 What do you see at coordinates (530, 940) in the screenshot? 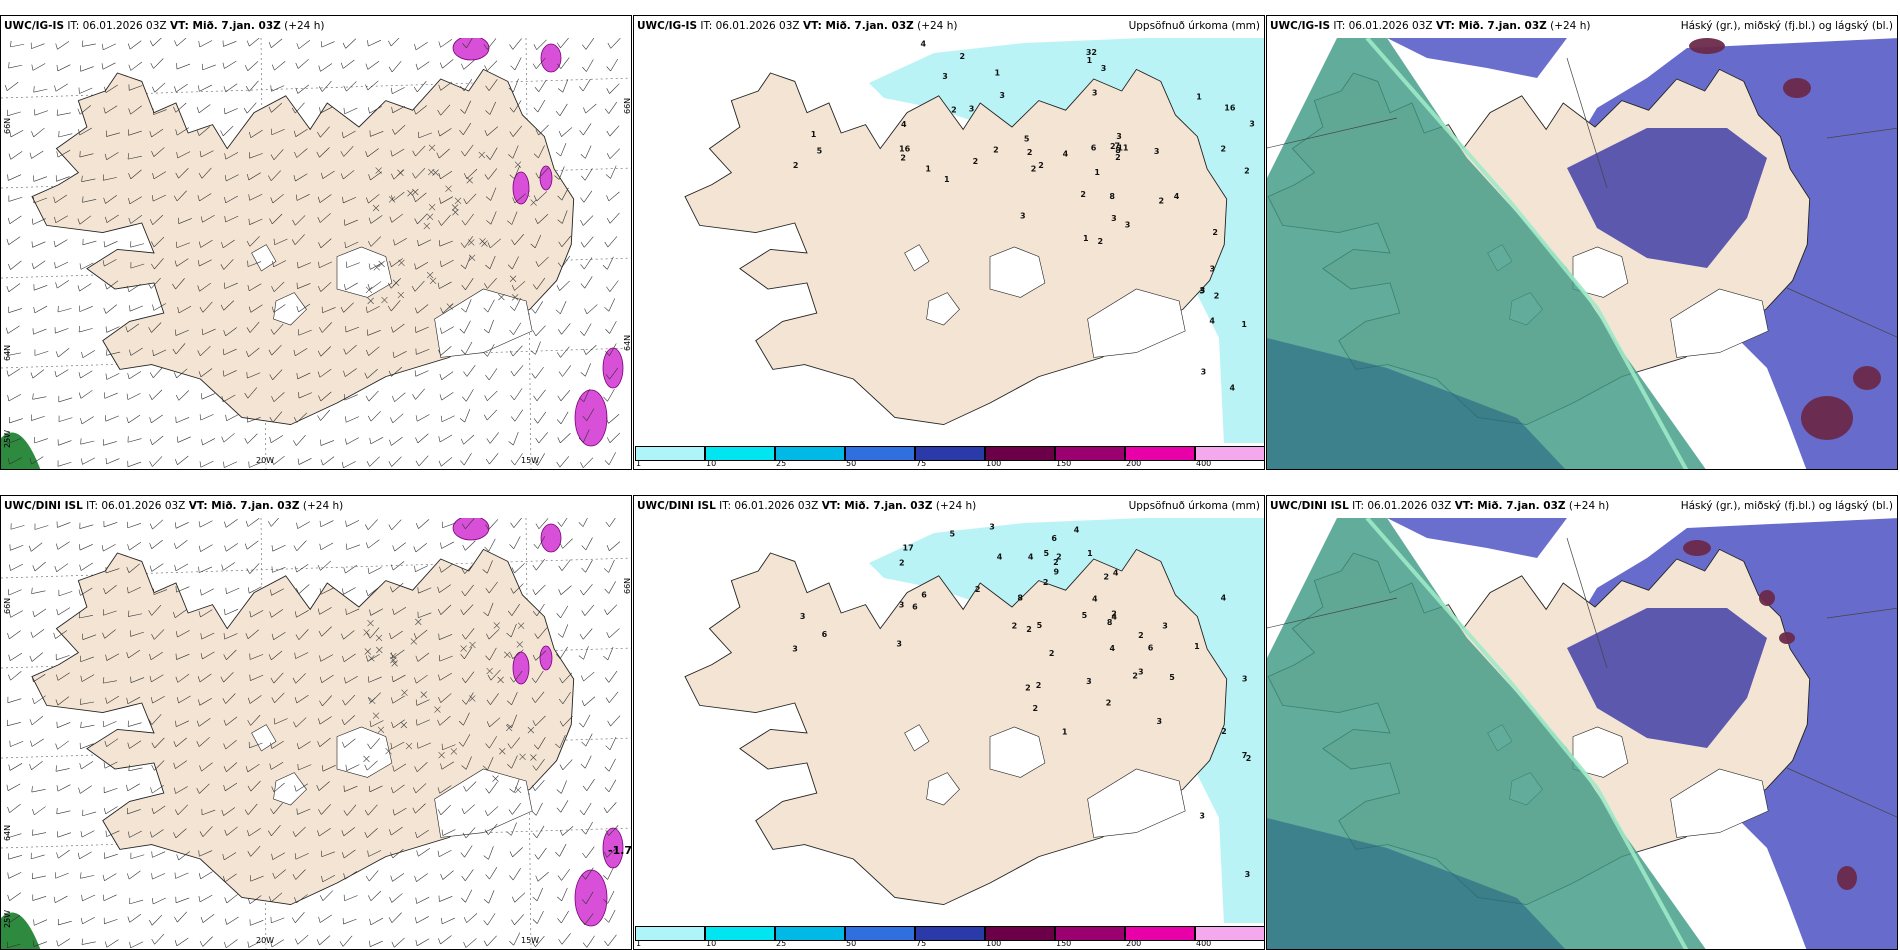
I see `lon-label: 15W` at bounding box center [530, 940].